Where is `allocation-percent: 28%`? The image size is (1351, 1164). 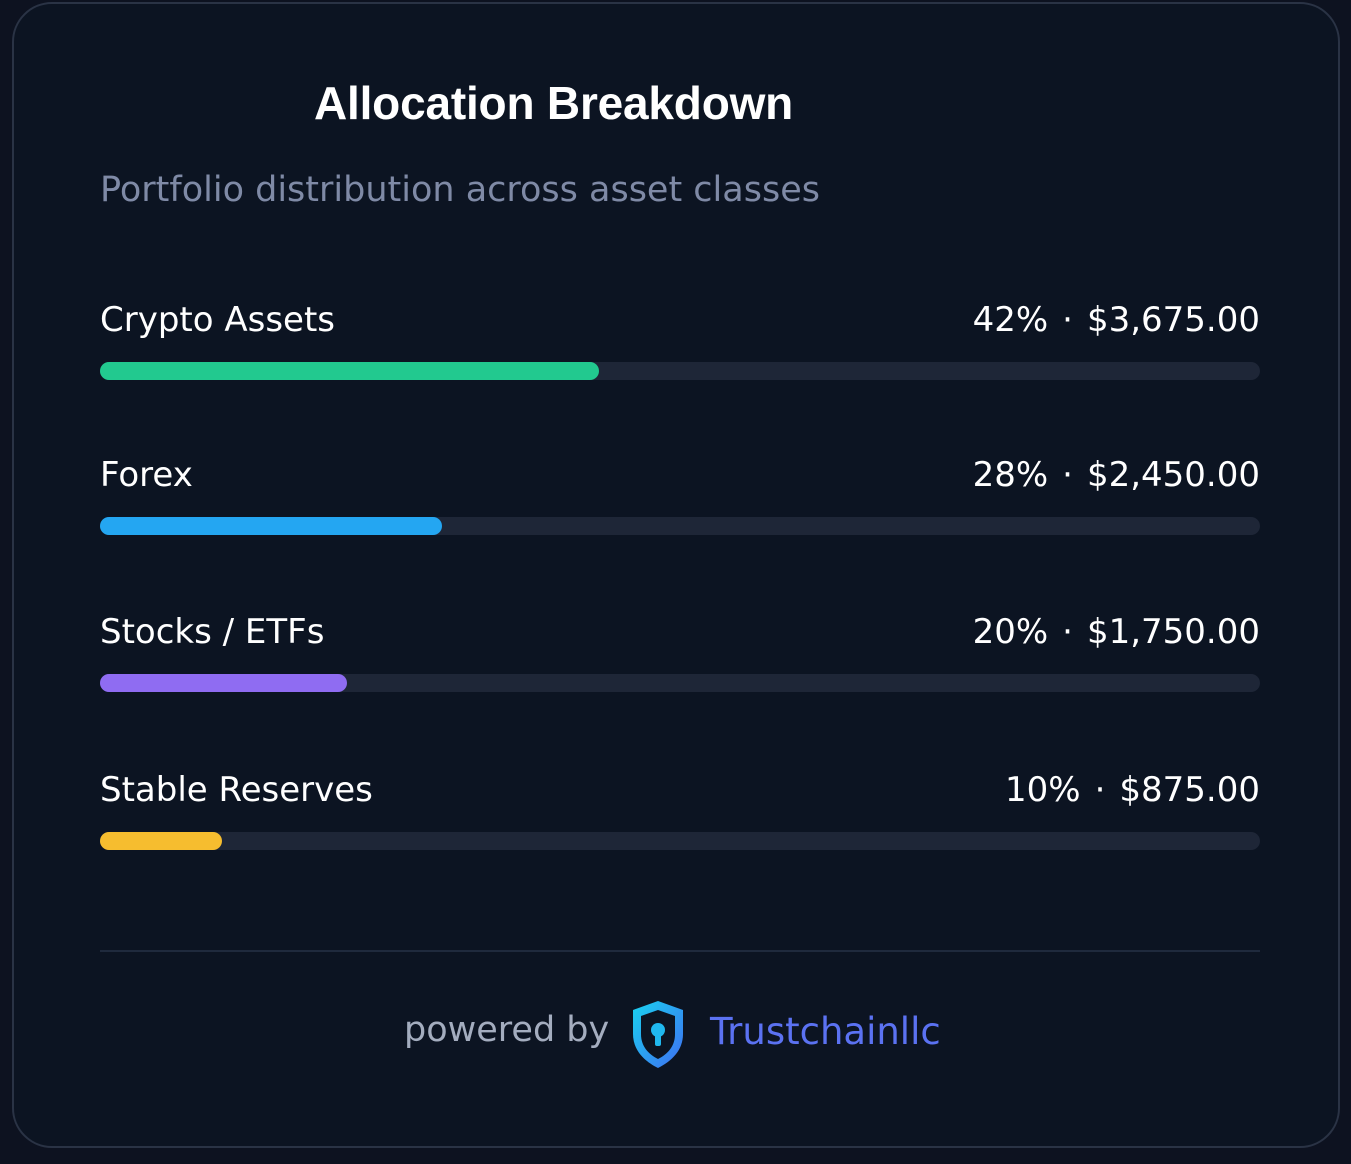
allocation-percent: 28% is located at coordinates (1010, 475).